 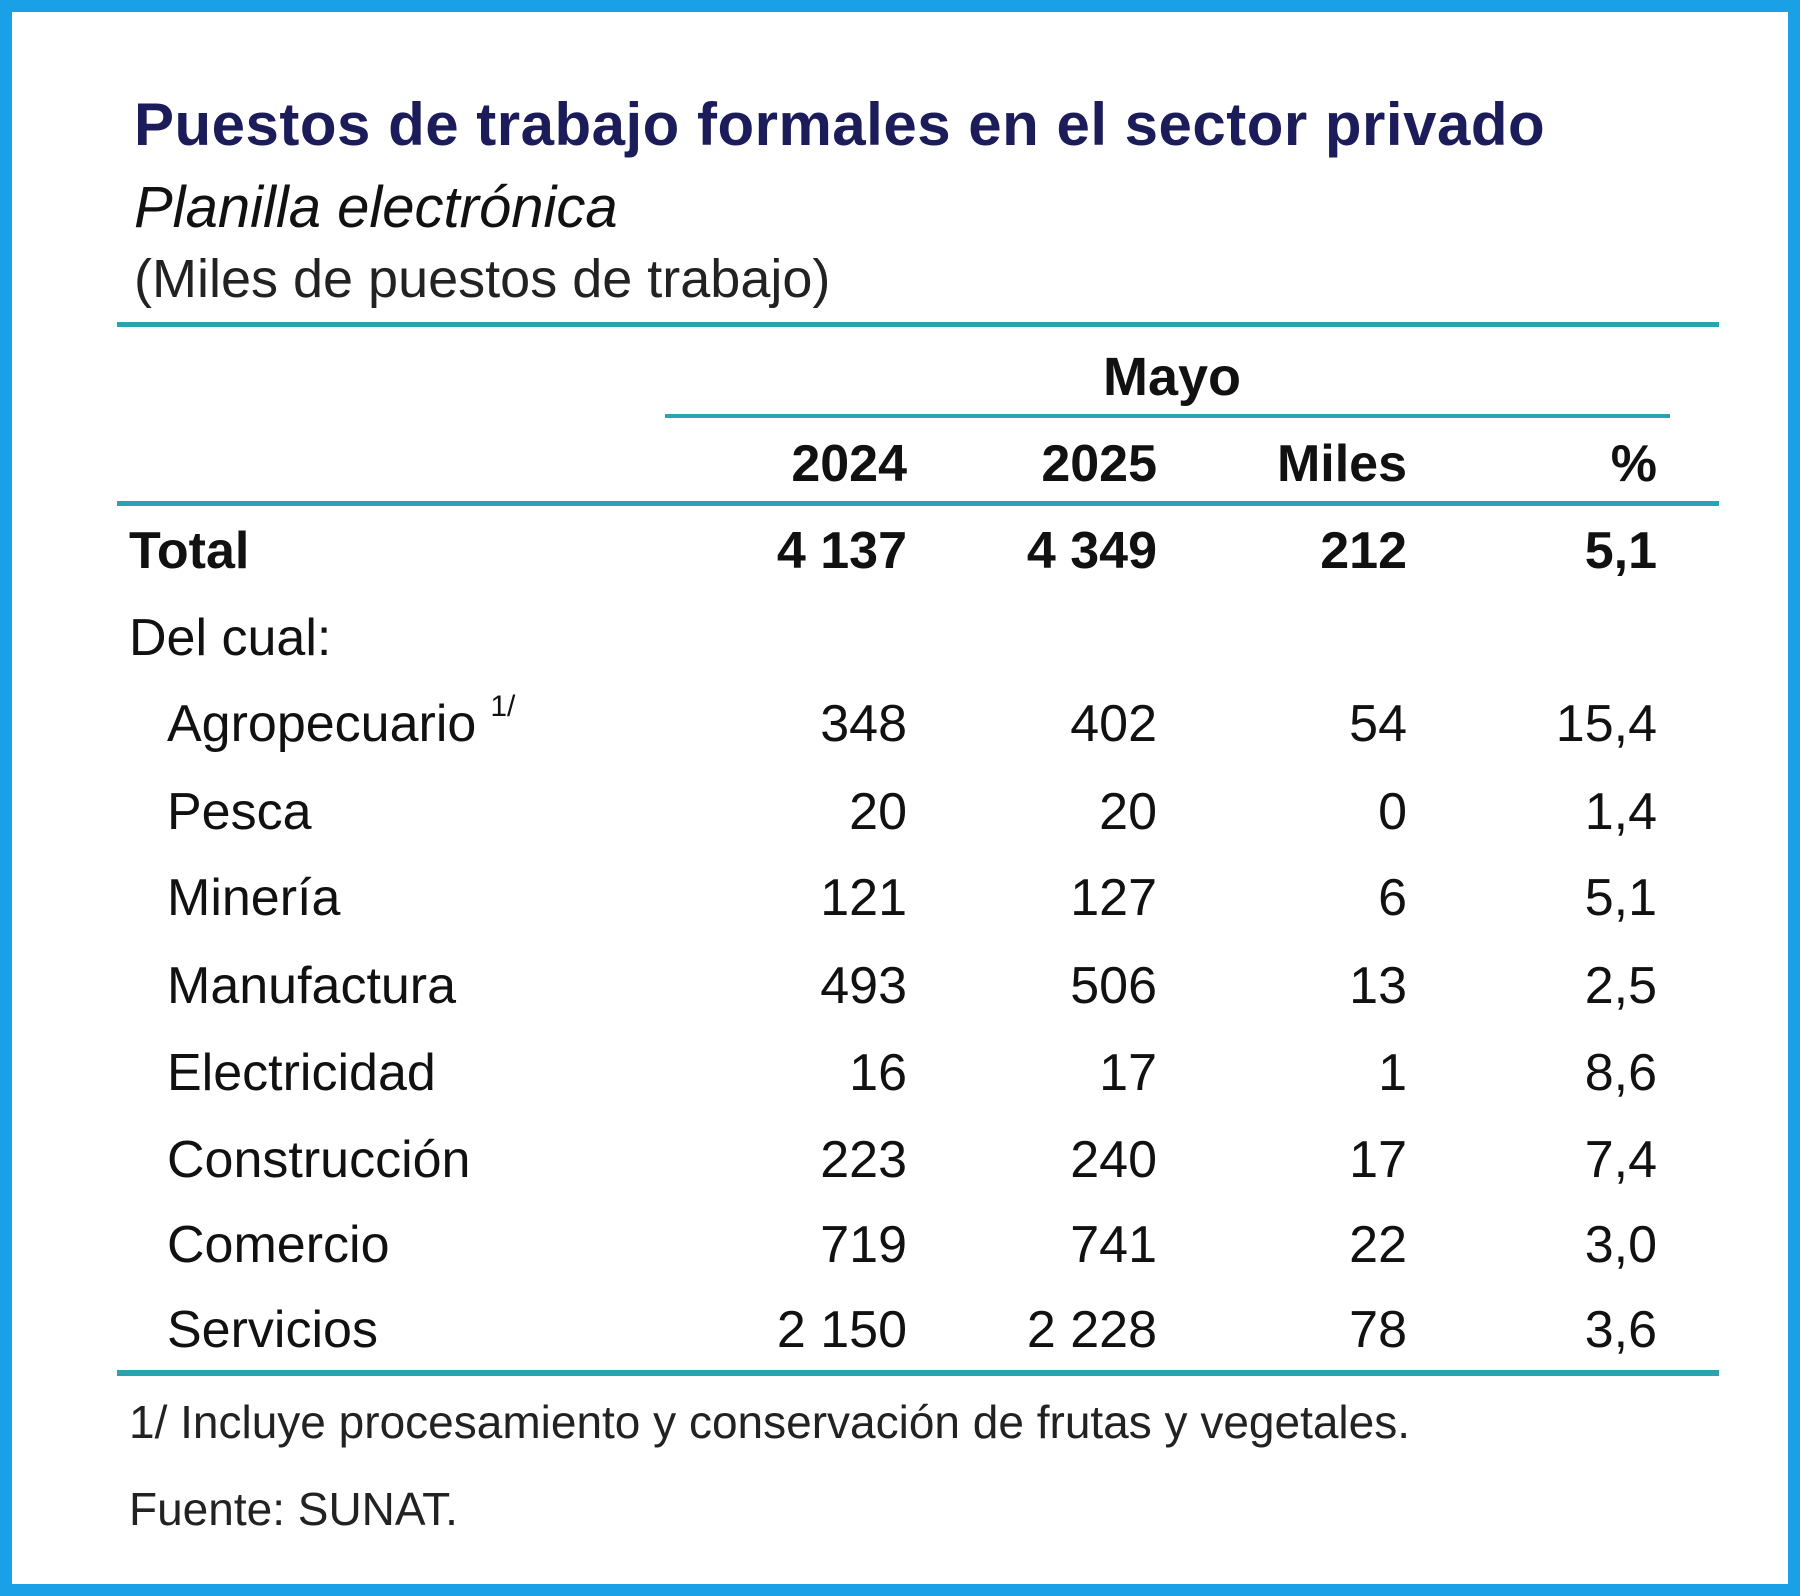 What do you see at coordinates (849, 464) in the screenshot?
I see `col-header-2024: 2024` at bounding box center [849, 464].